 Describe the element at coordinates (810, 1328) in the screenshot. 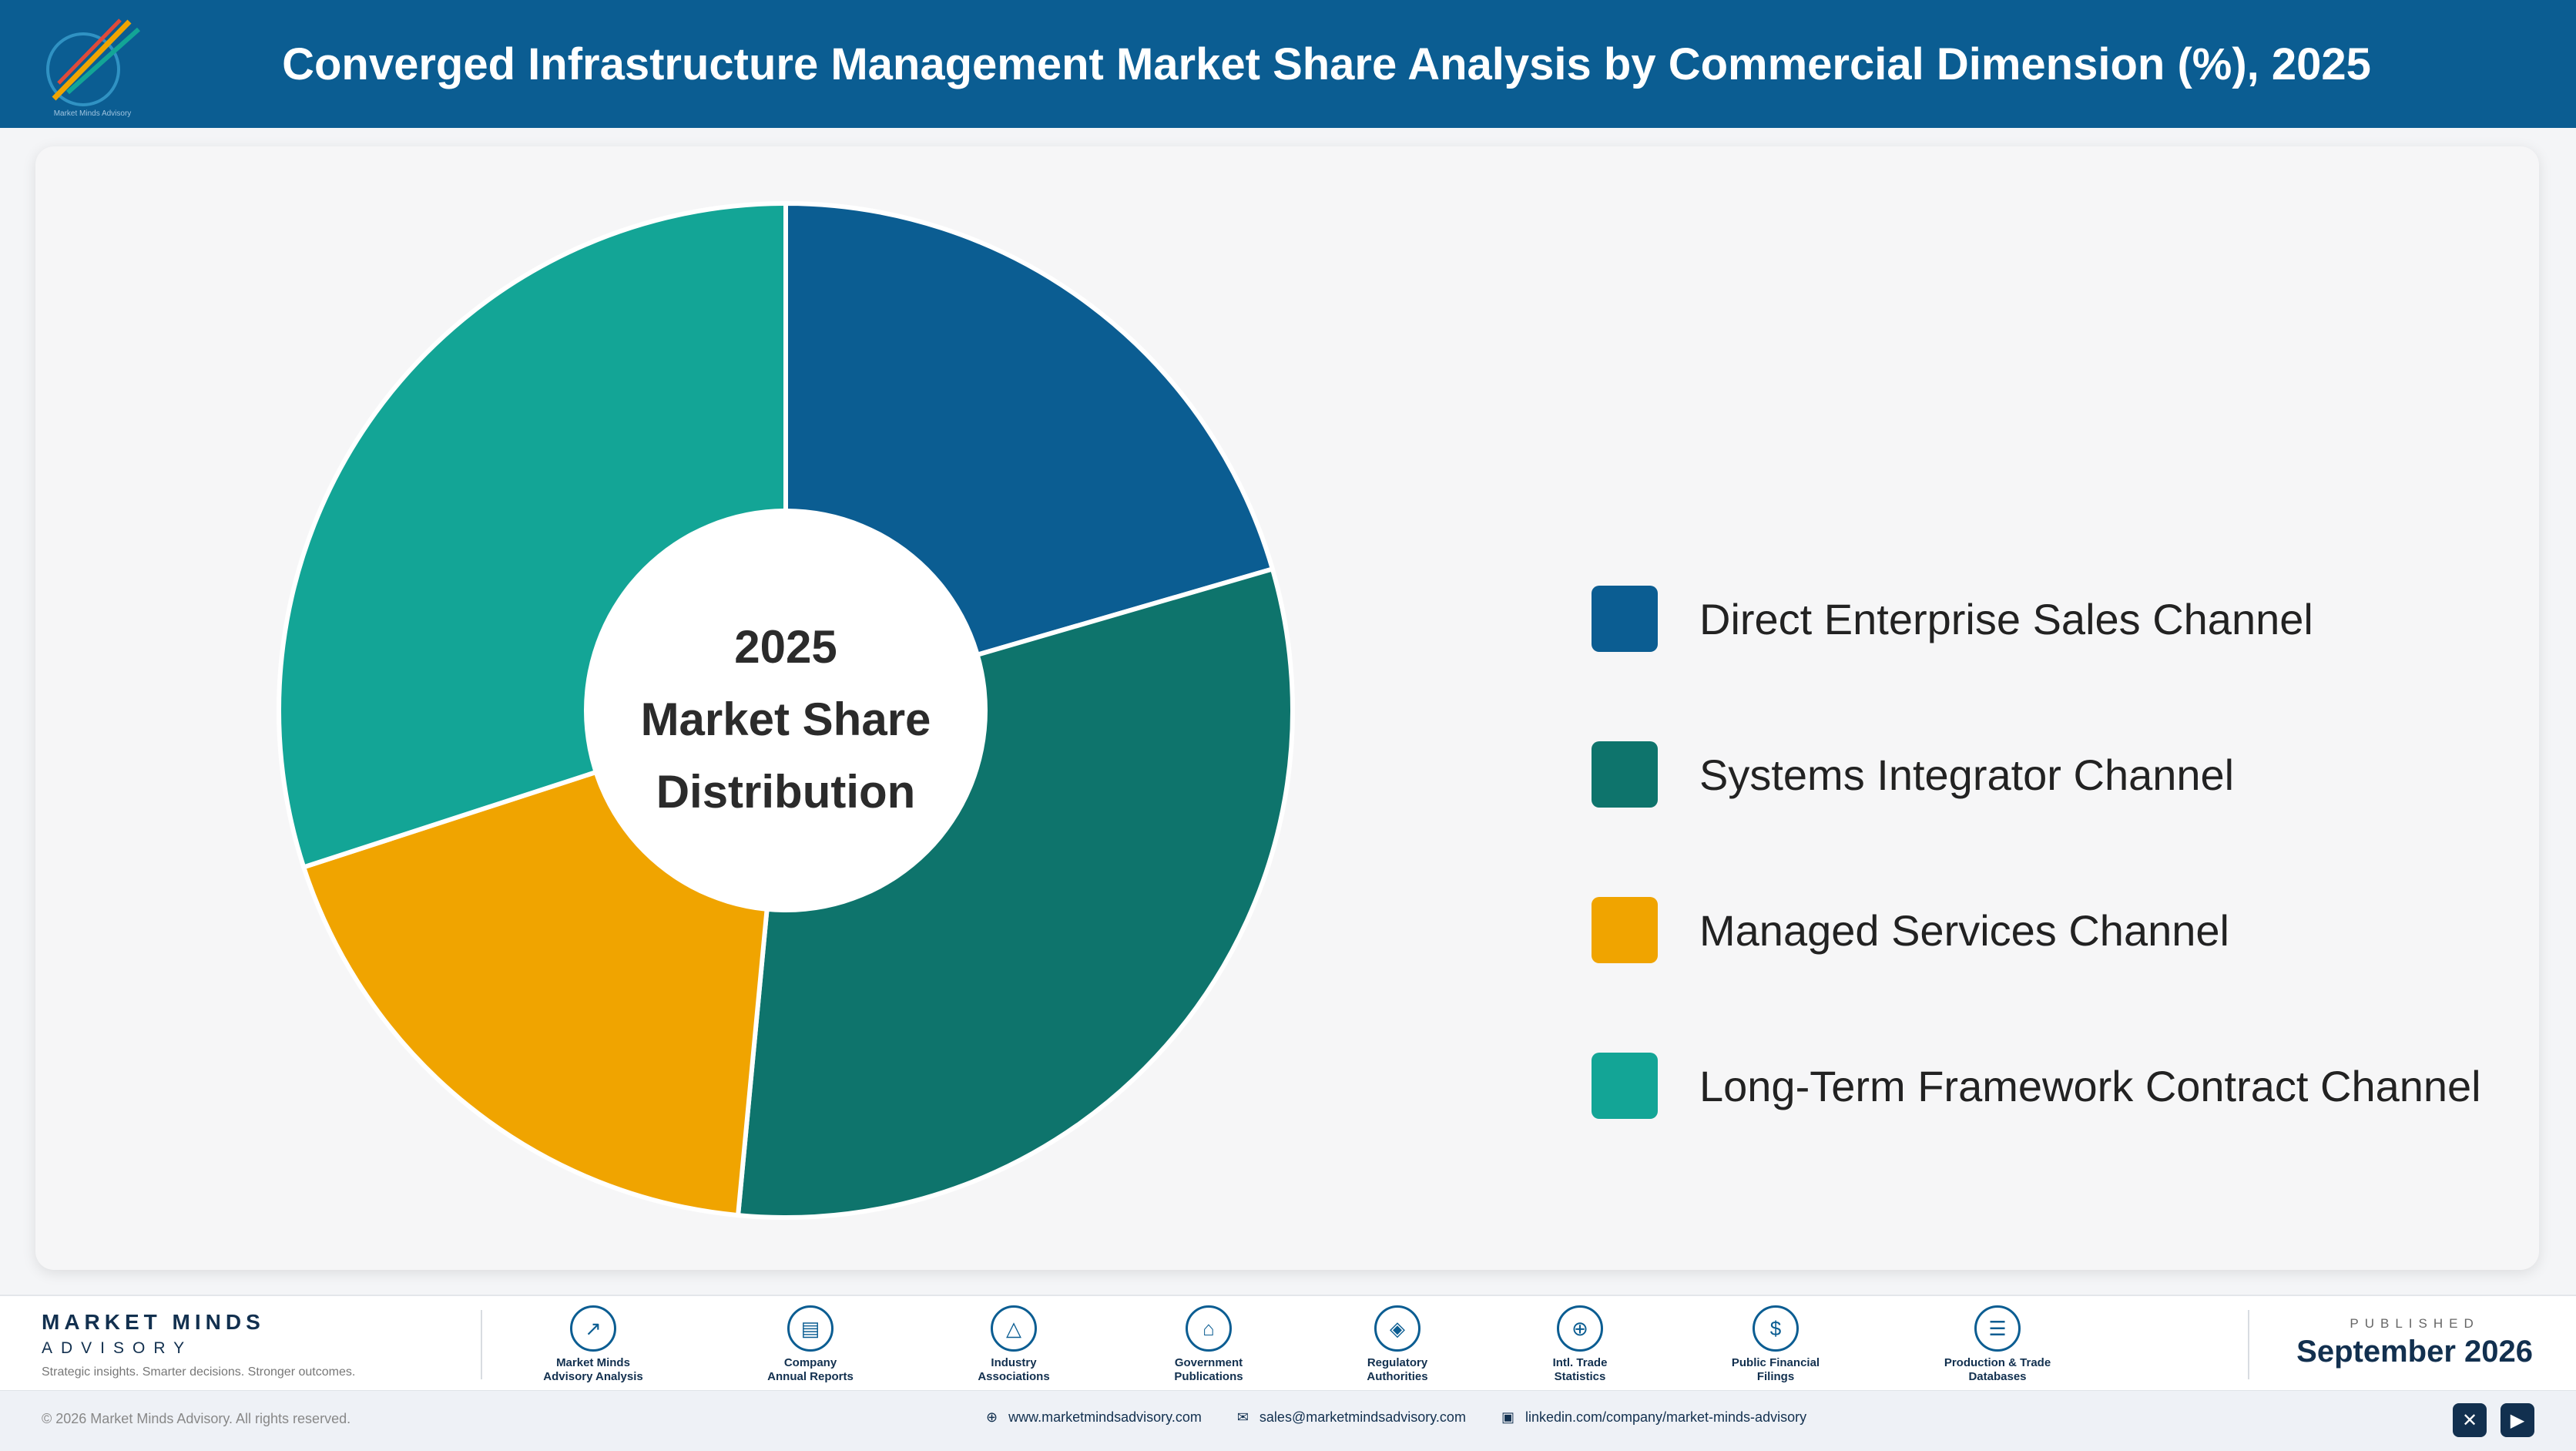

I see `document-icon: ▤` at that location.